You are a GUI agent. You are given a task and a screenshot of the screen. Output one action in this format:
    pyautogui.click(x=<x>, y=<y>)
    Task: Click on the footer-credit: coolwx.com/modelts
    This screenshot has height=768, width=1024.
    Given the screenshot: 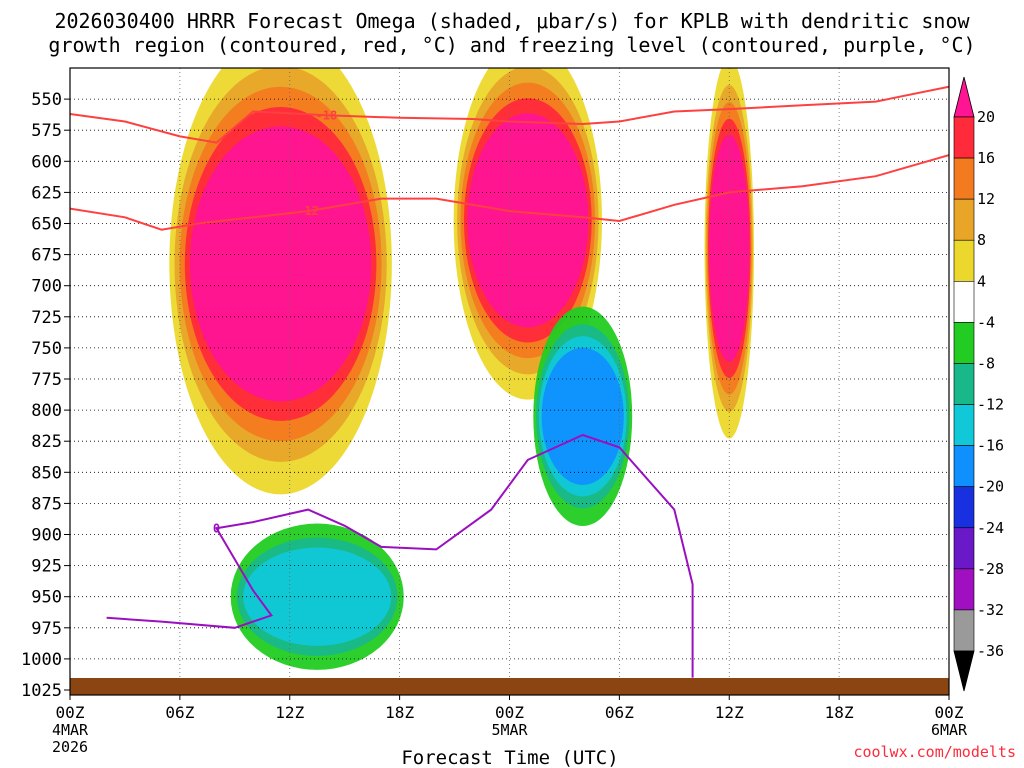 What is the action you would take?
    pyautogui.click(x=934, y=752)
    